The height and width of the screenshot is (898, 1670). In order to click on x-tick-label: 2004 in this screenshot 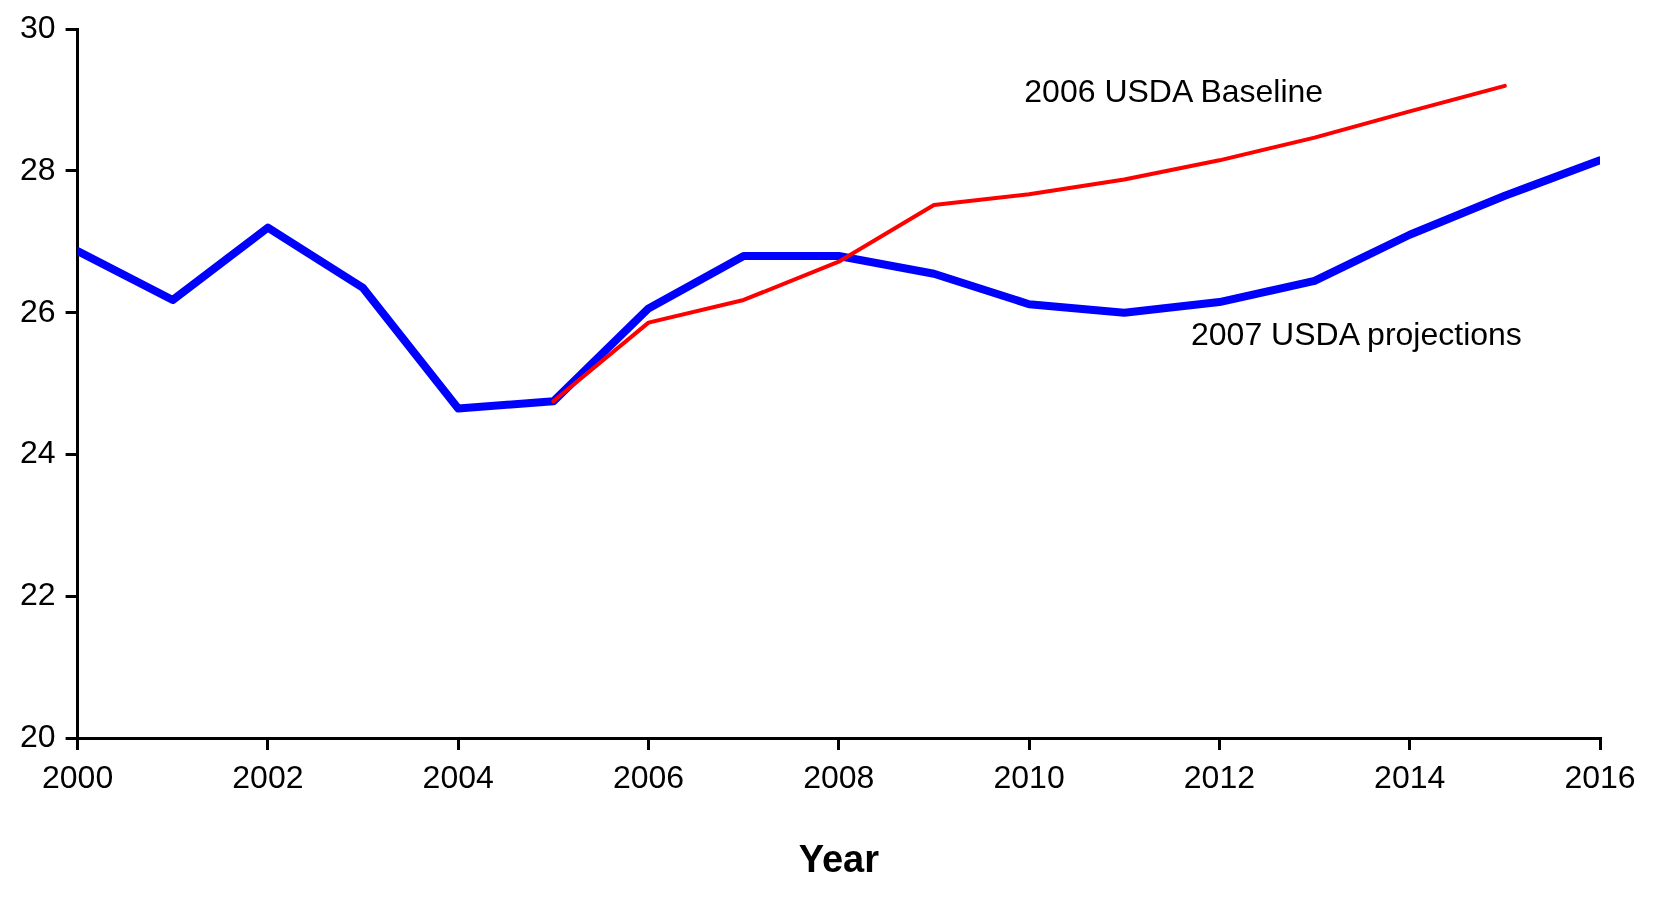, I will do `click(458, 777)`.